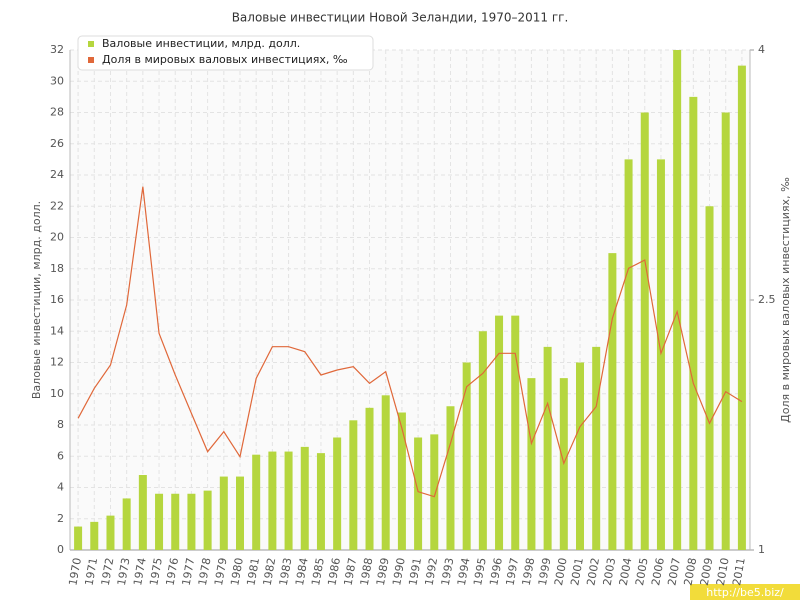 The image size is (800, 600). What do you see at coordinates (91, 44) in the screenshot?
I see `legend-marker` at bounding box center [91, 44].